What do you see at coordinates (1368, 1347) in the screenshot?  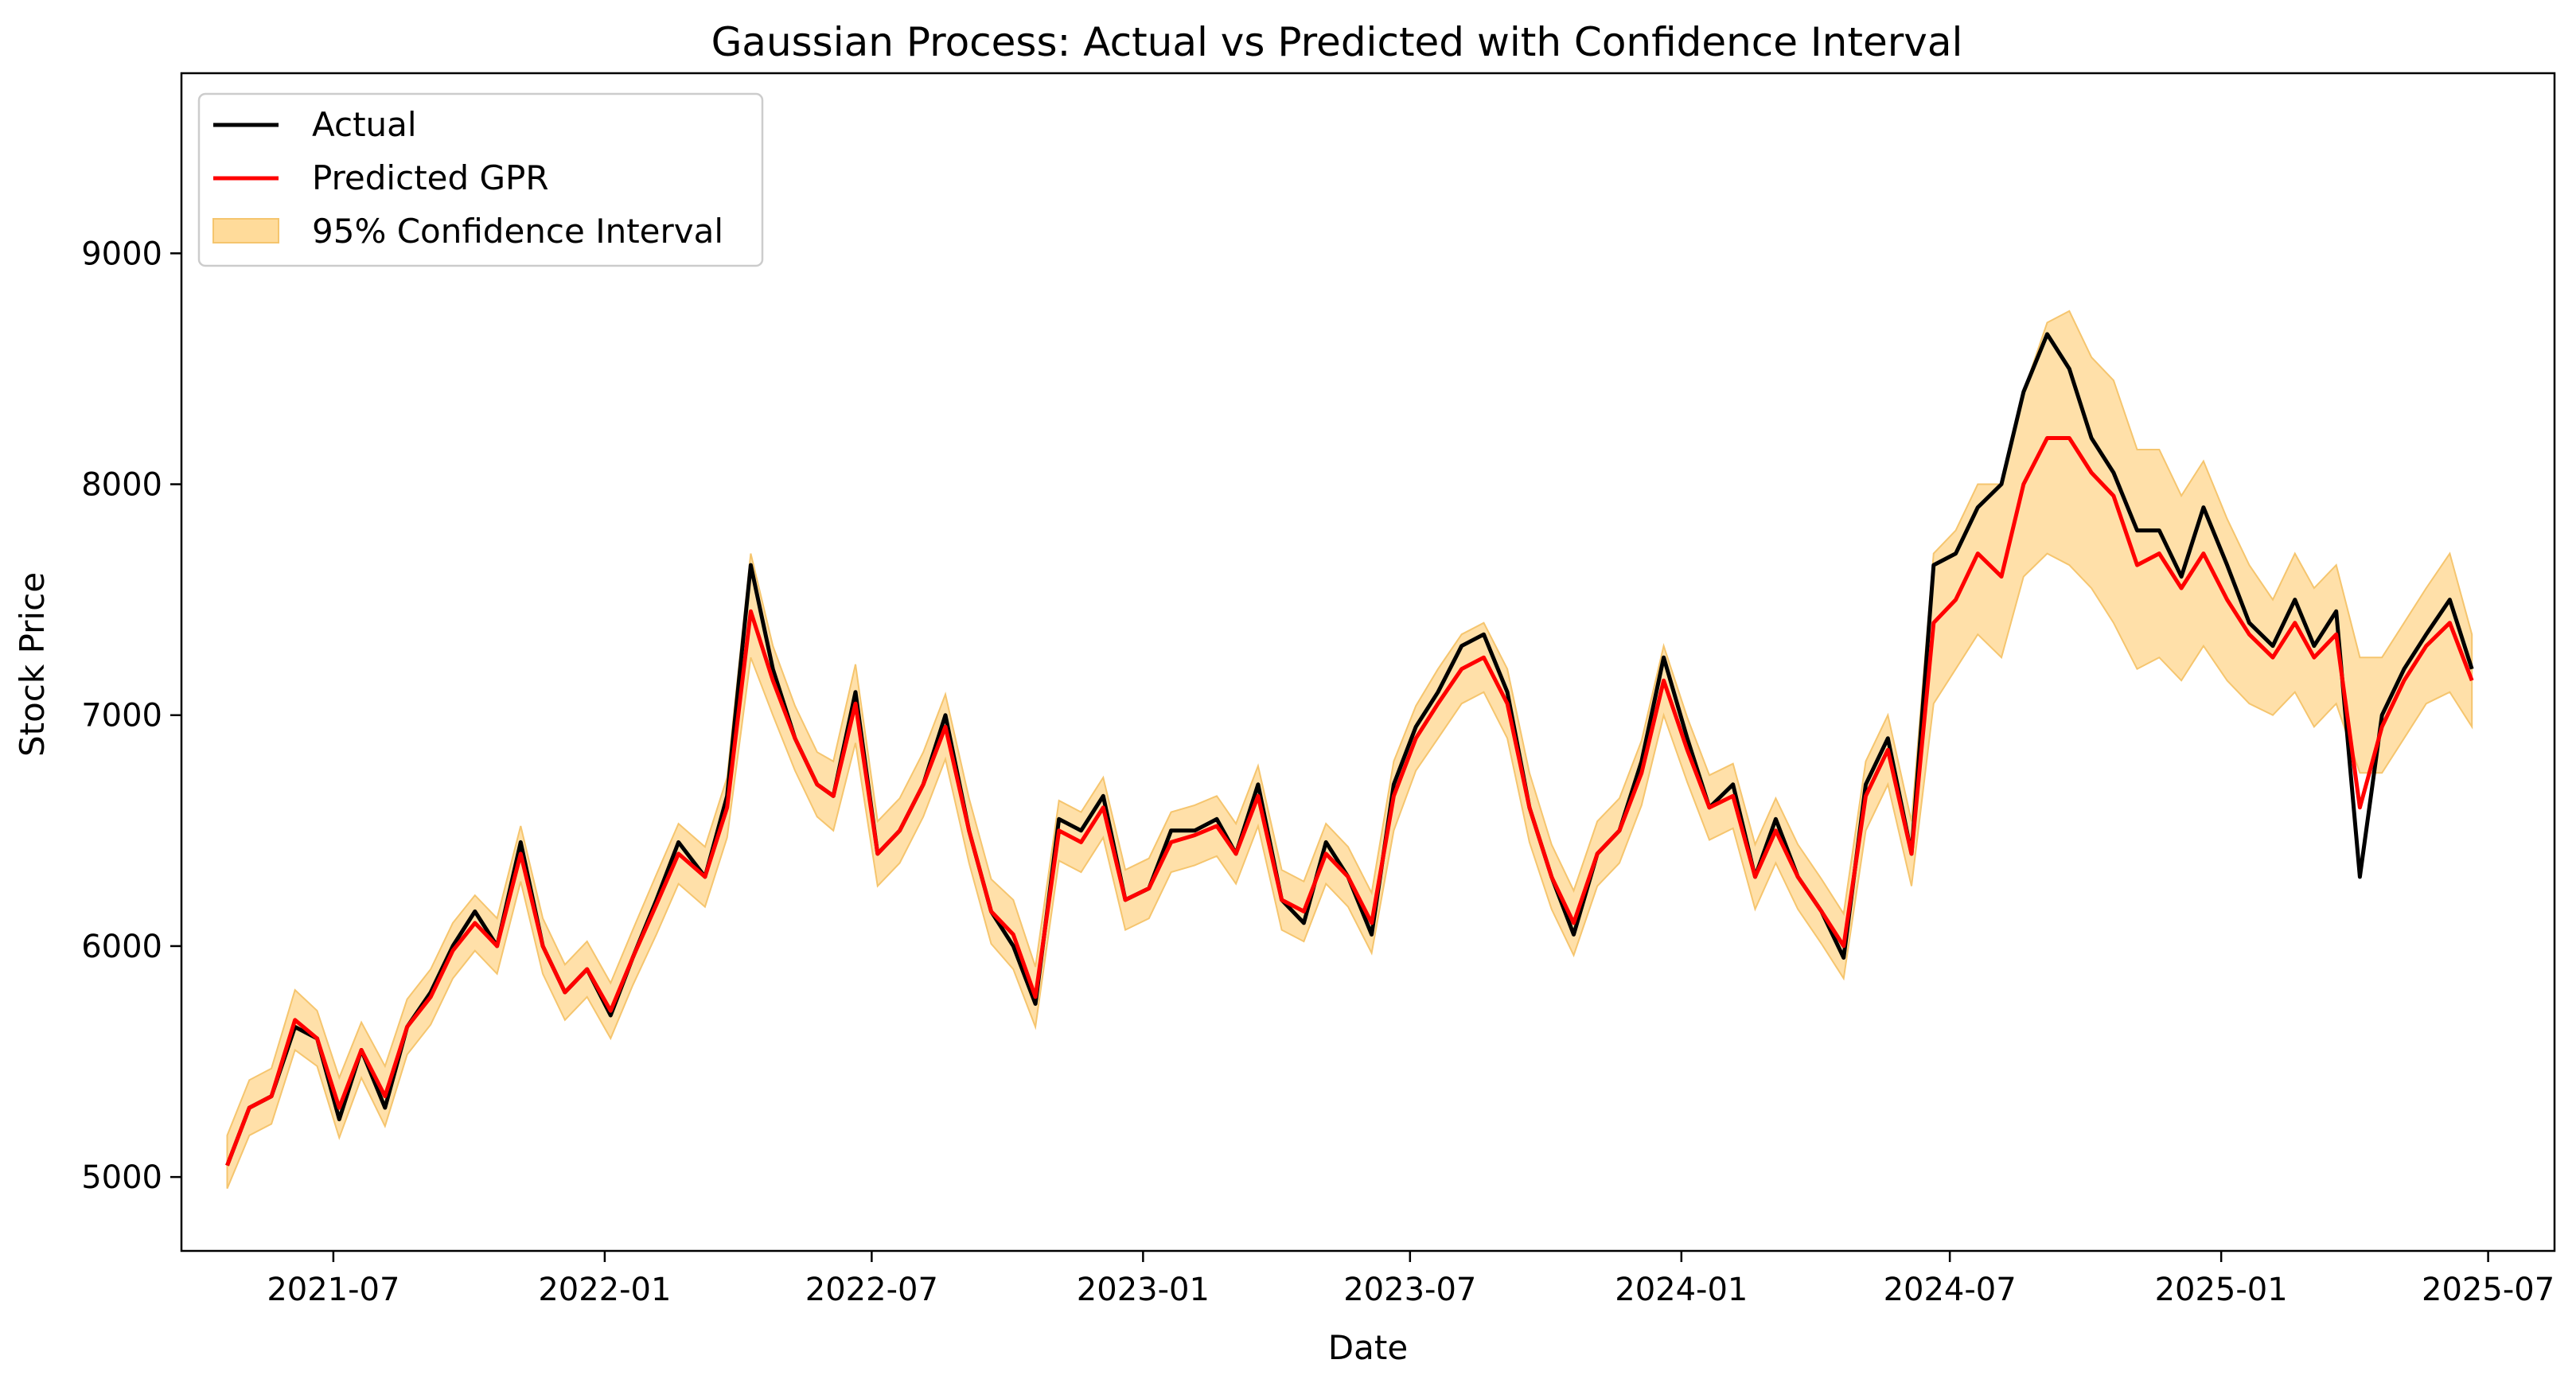 I see `x-axis-title: Date` at bounding box center [1368, 1347].